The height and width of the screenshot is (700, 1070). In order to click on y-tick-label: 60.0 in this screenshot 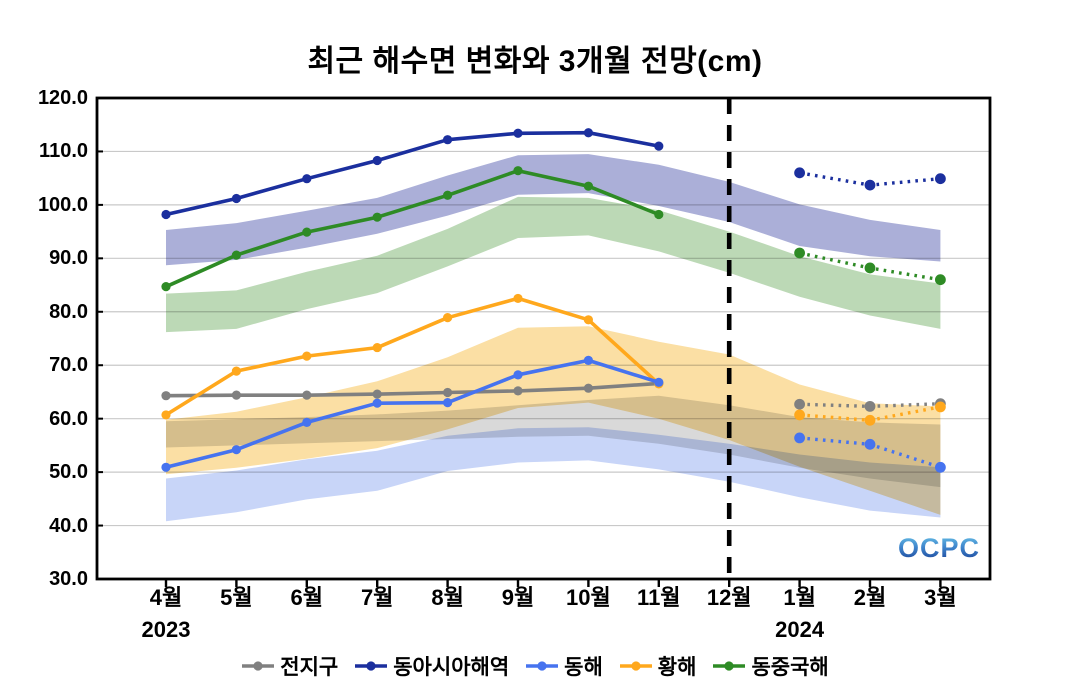, I will do `click(68, 418)`.